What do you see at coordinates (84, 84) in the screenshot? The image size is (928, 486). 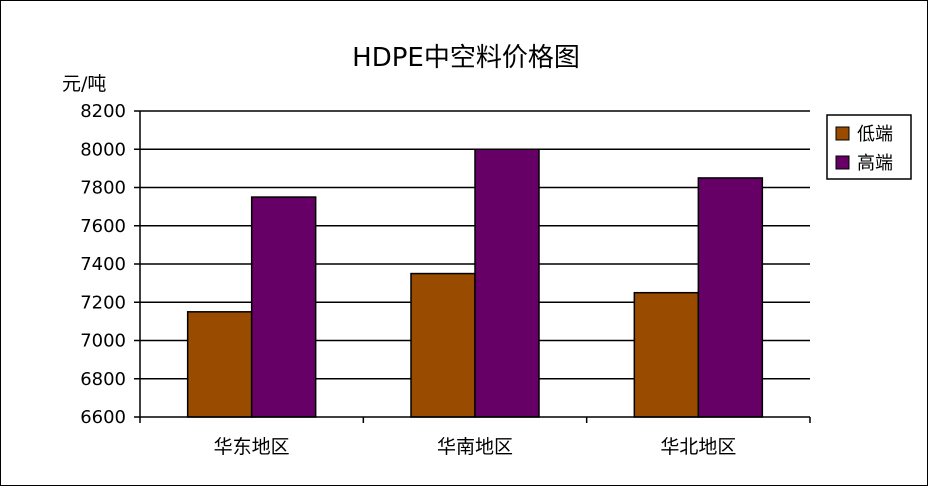 I see `y-axis-label: 元/吨` at bounding box center [84, 84].